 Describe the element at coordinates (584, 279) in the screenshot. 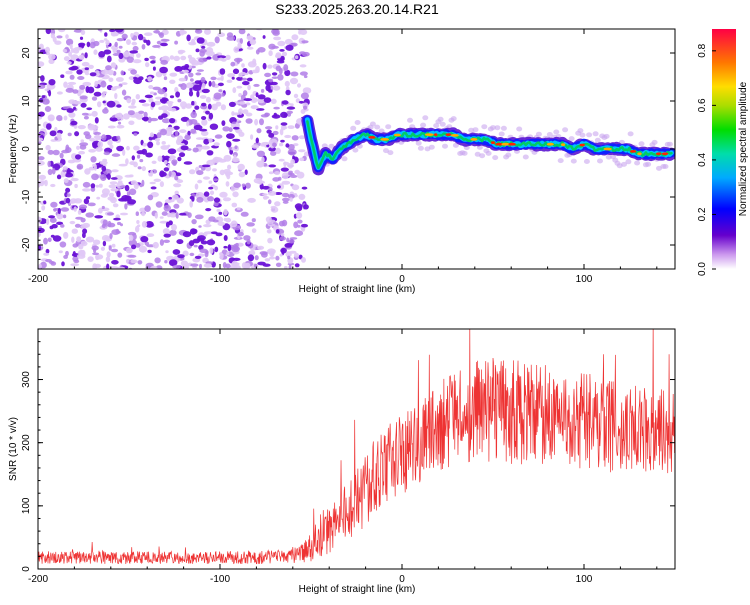

I see `x-tick-label: 100` at that location.